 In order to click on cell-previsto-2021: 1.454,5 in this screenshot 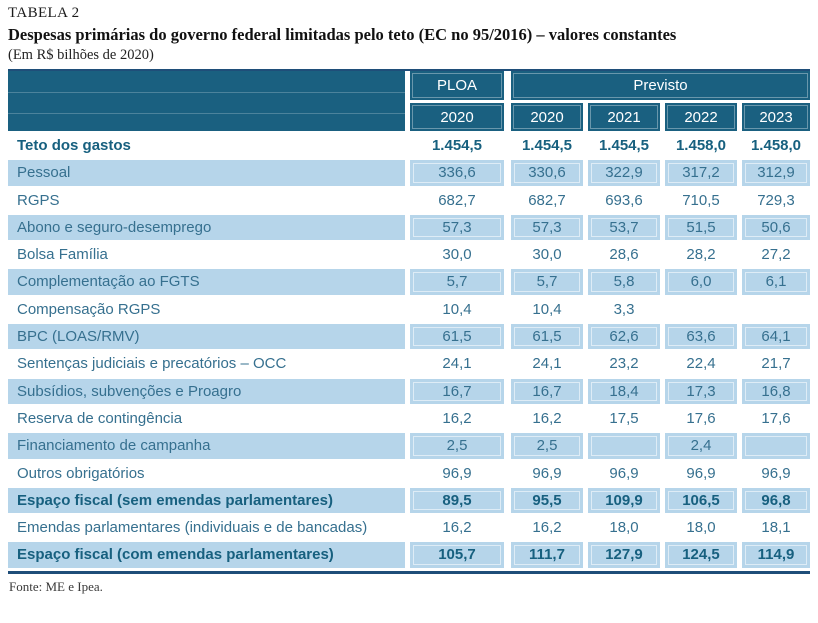, I will do `click(621, 146)`.